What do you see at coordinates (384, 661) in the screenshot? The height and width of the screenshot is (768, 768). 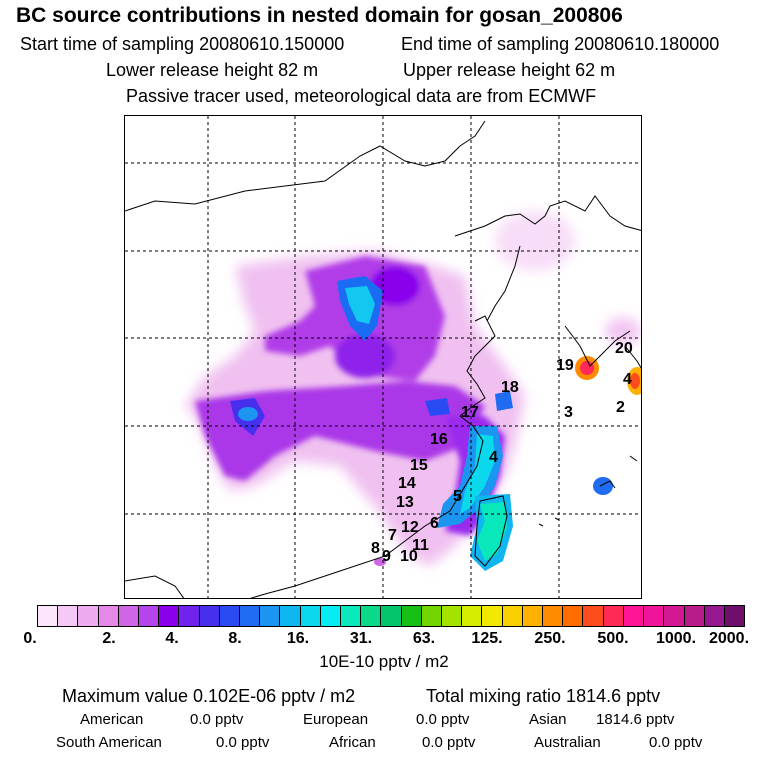 I see `colorbar-unit: 10E-10 pptv / m2` at bounding box center [384, 661].